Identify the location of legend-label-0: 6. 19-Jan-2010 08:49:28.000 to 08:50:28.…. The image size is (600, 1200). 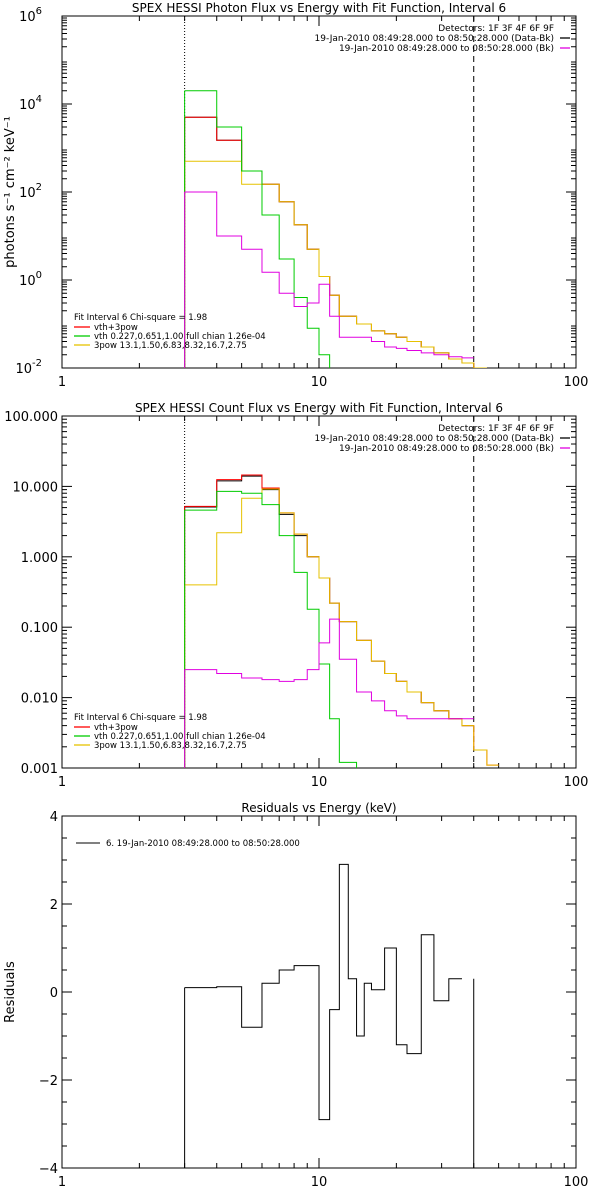
(203, 844).